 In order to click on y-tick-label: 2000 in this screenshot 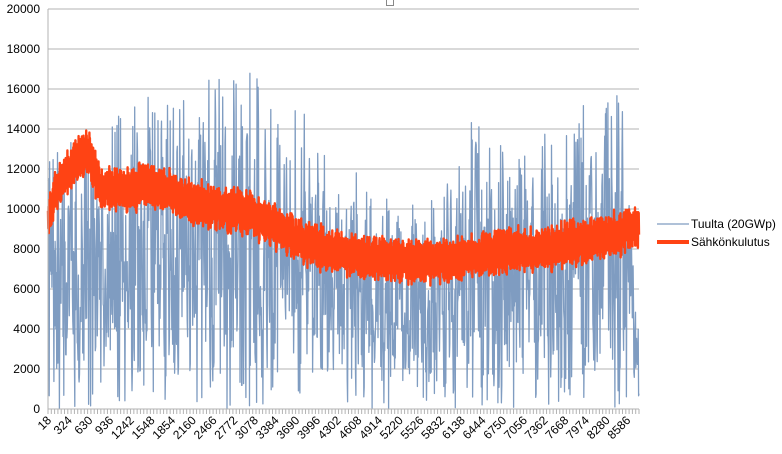, I will do `click(26, 369)`.